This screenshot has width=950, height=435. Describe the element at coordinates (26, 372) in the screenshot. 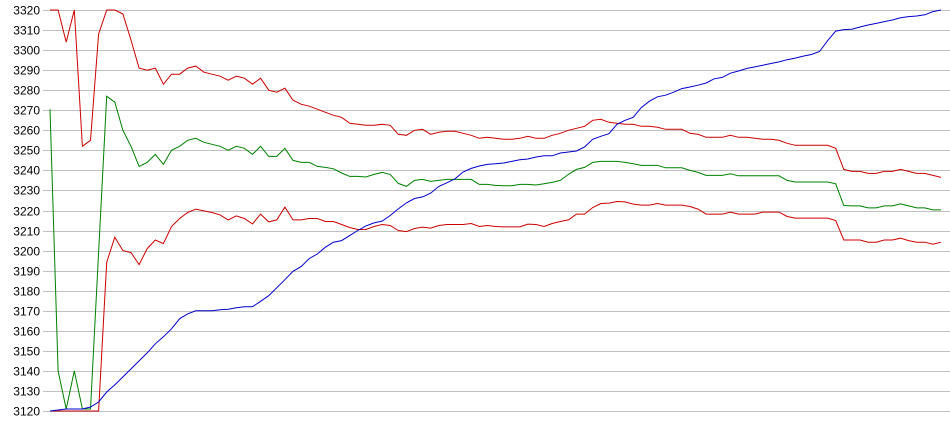

I see `y-tick-label: 3140` at that location.